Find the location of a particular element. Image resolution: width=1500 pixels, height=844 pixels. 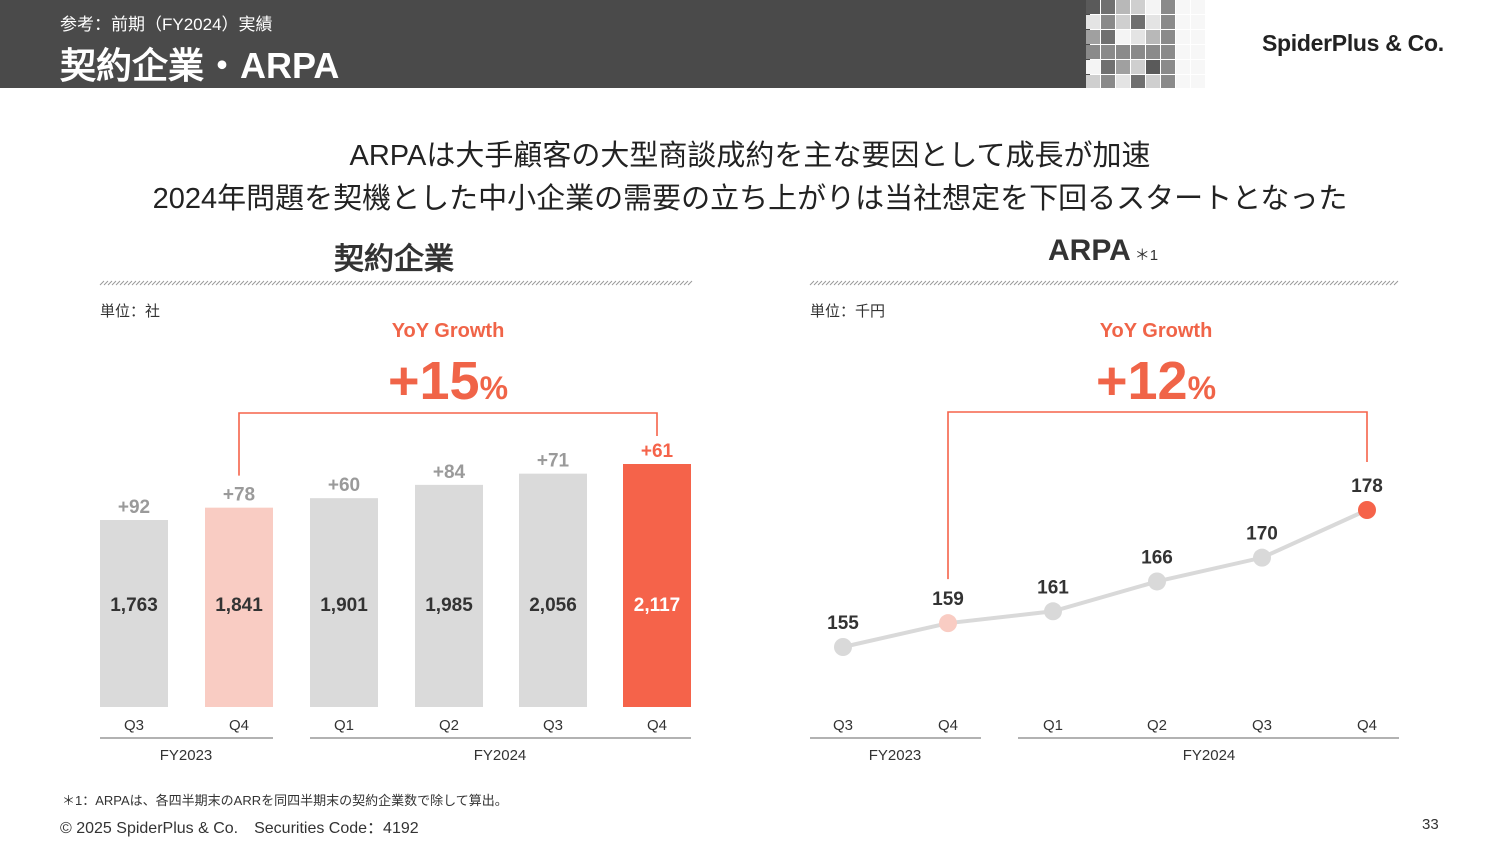

point-value-label: 178 is located at coordinates (1367, 486).